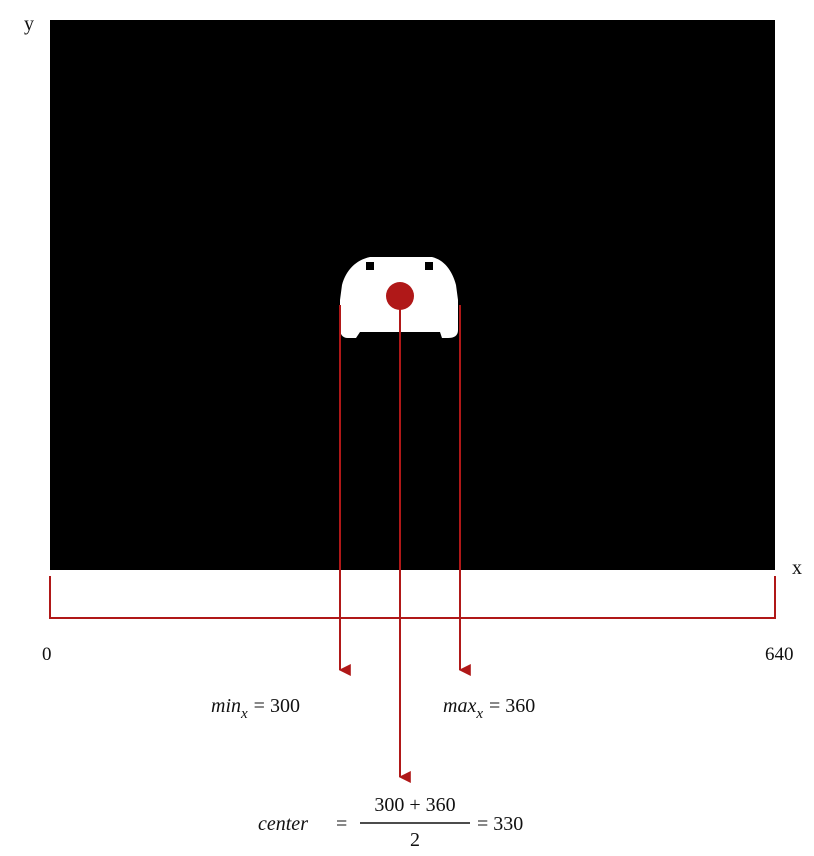 The height and width of the screenshot is (856, 814). I want to click on center-marker, so click(400, 296).